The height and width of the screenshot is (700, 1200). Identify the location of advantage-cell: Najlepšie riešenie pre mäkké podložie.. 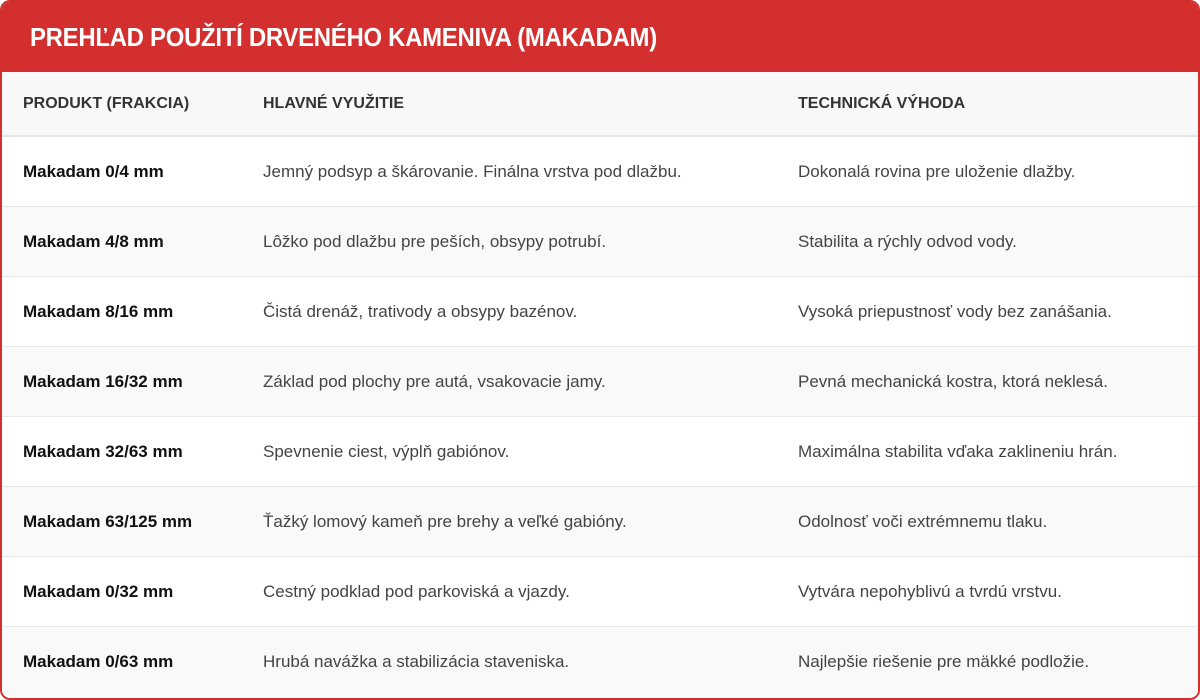
(987, 661).